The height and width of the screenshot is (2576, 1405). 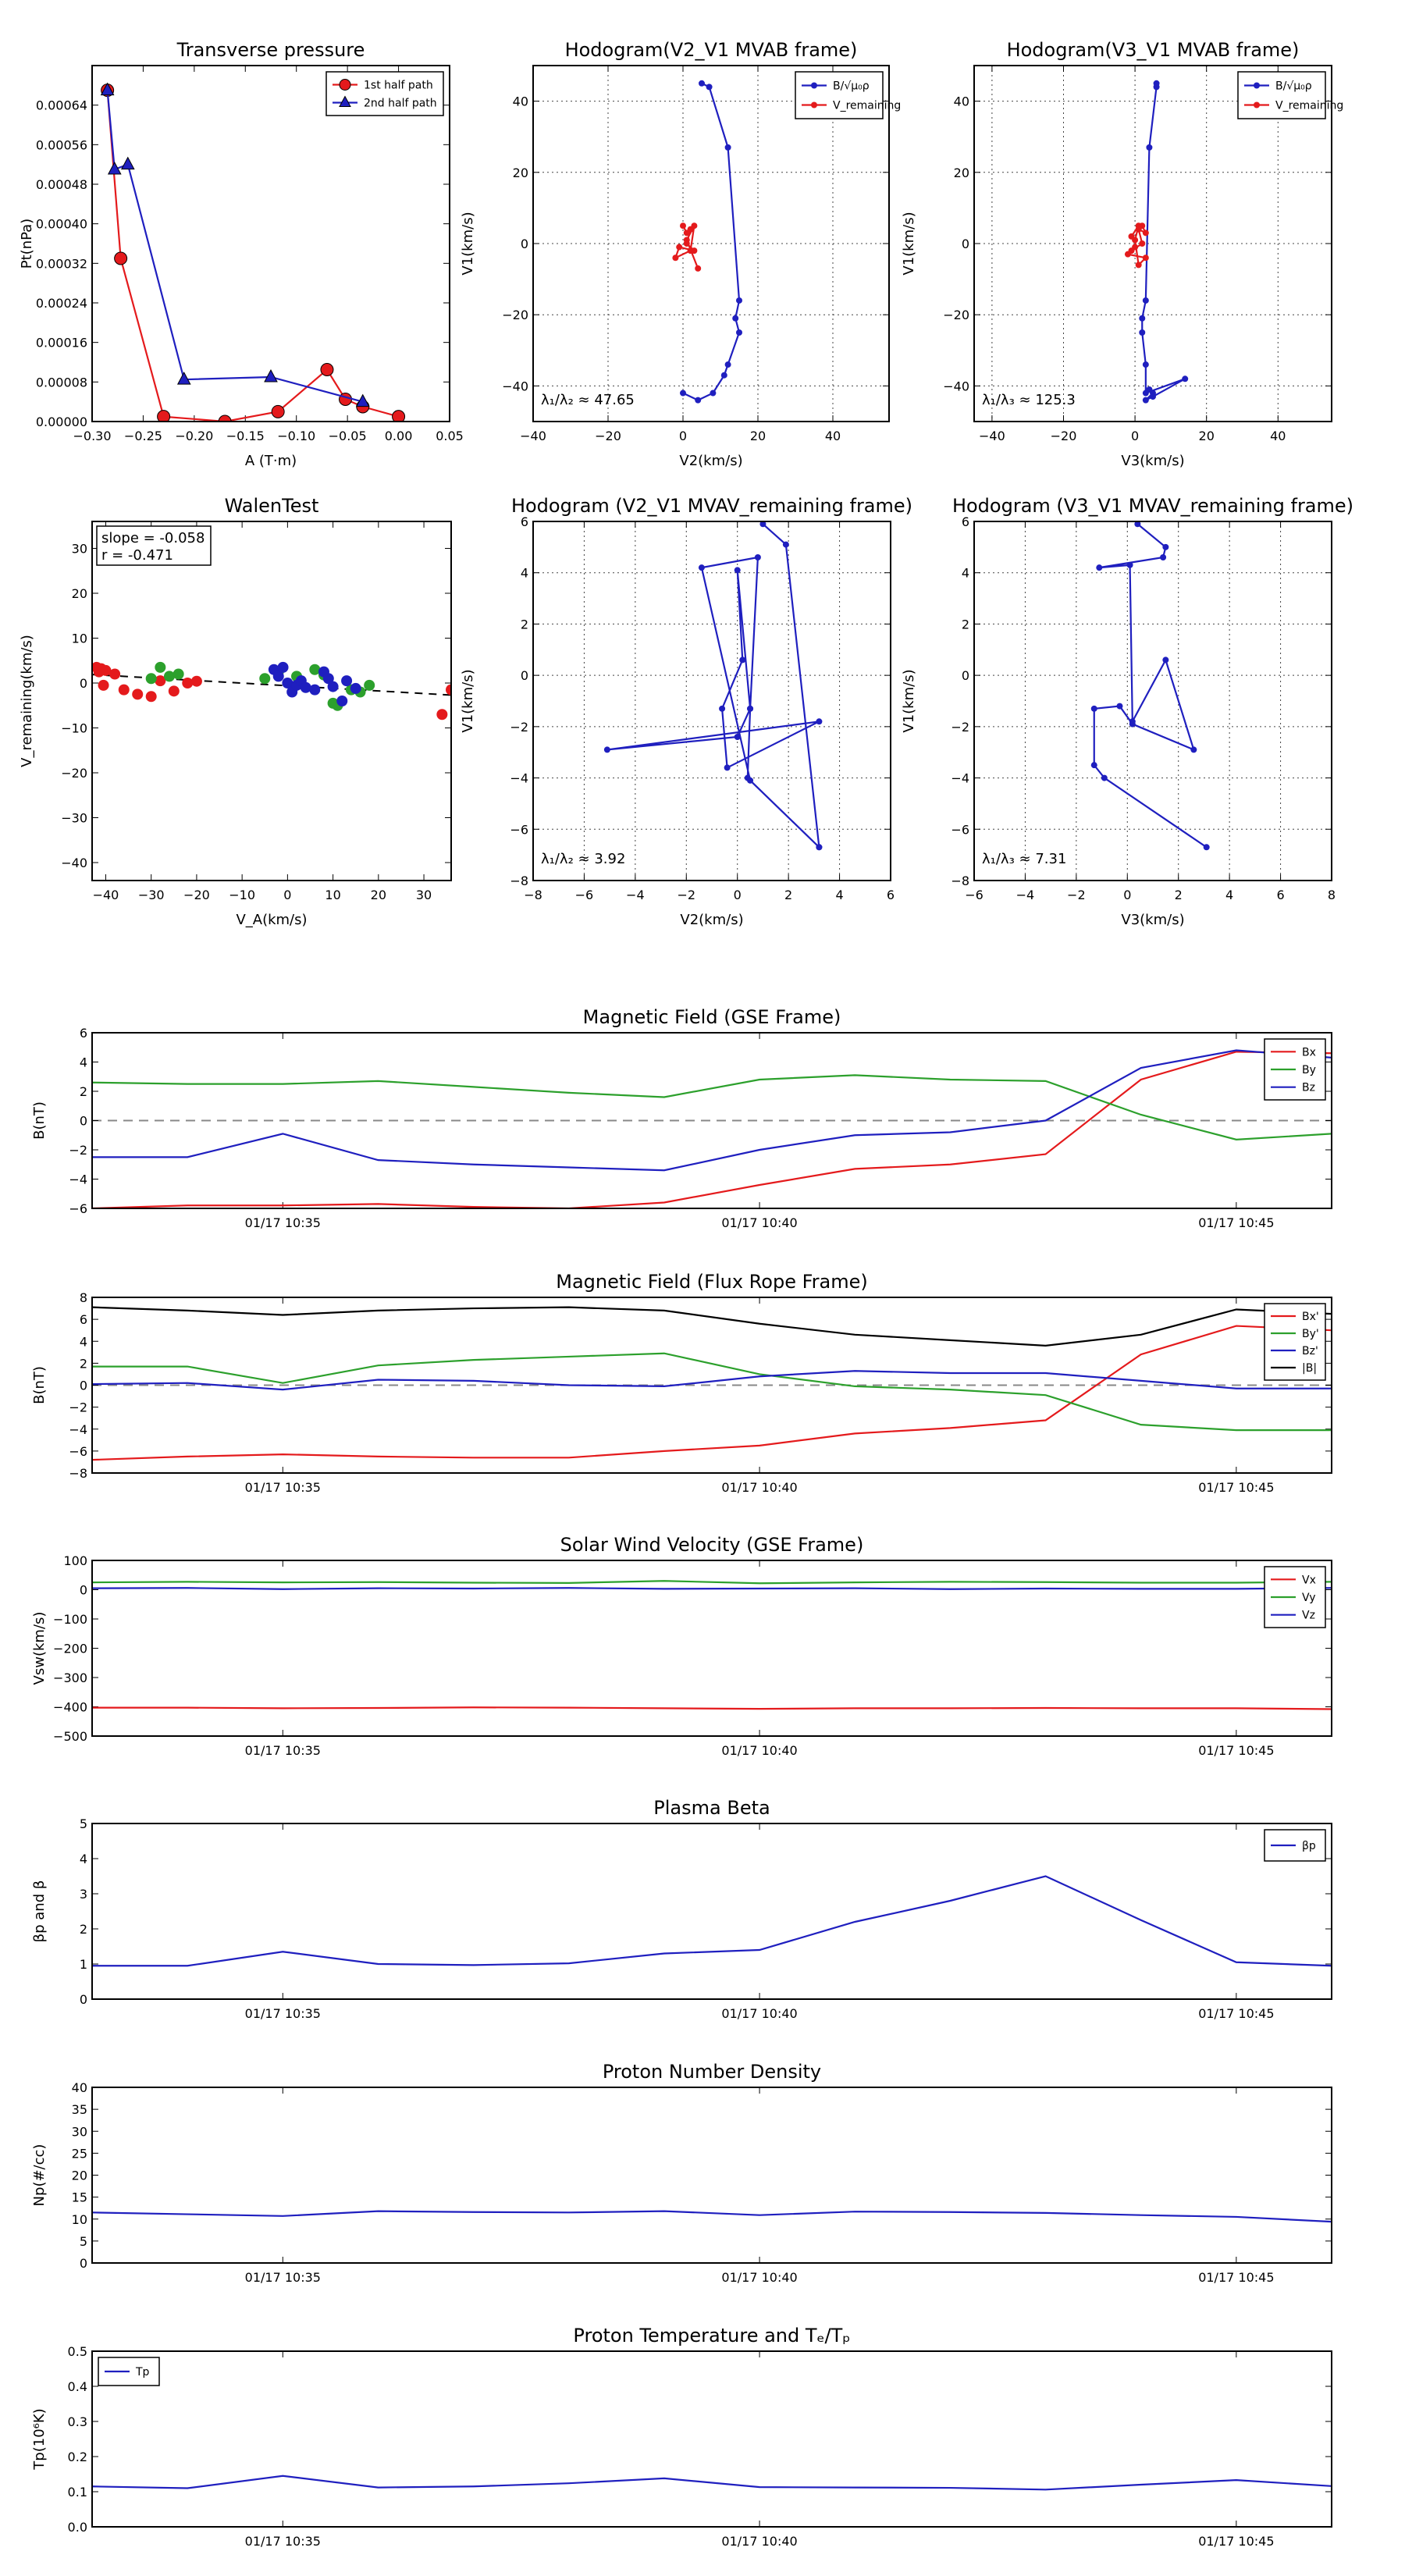 What do you see at coordinates (70, 1649) in the screenshot?
I see `y-tick-label: −200` at bounding box center [70, 1649].